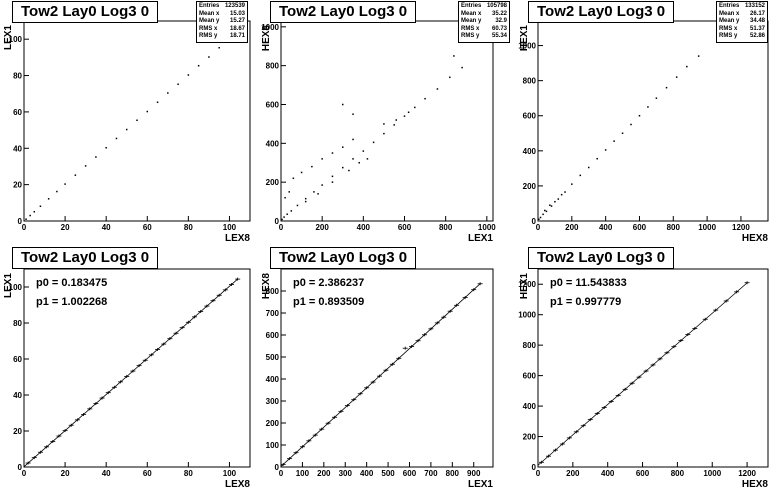  Describe the element at coordinates (346, 473) in the screenshot. I see `x-tick-label: 300` at that location.